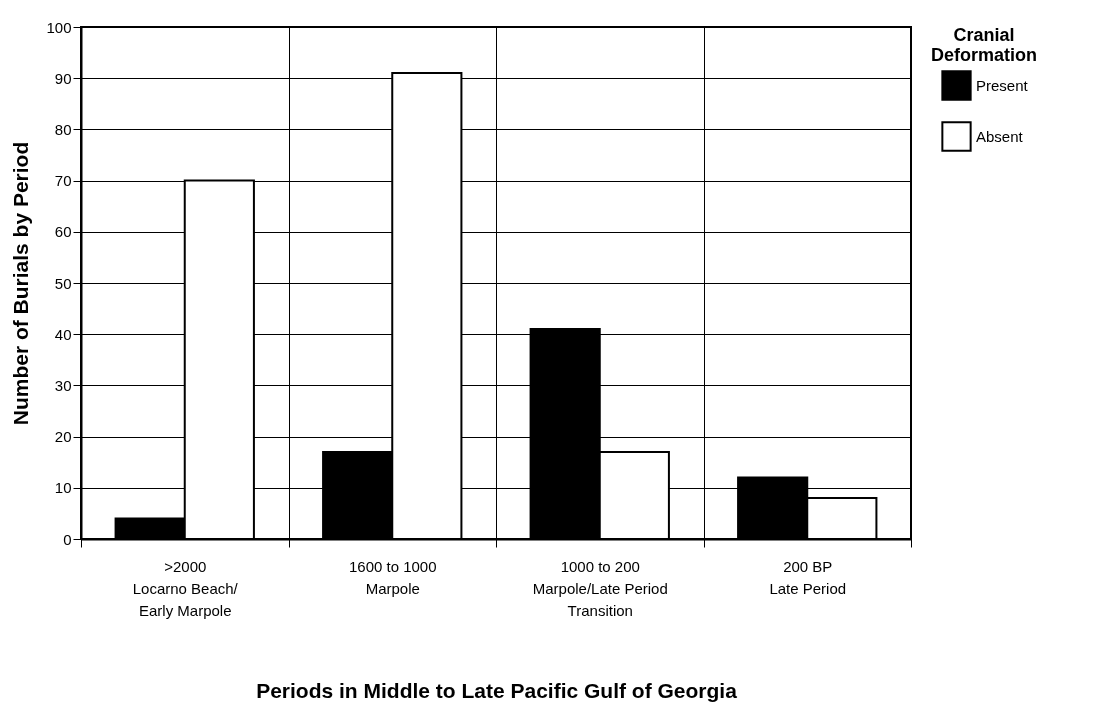  Describe the element at coordinates (63, 385) in the screenshot. I see `y-tick-label: 30` at that location.